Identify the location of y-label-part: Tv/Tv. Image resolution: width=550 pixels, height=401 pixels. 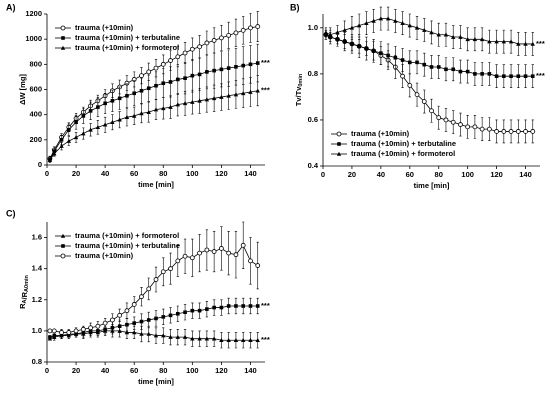
(298, 96).